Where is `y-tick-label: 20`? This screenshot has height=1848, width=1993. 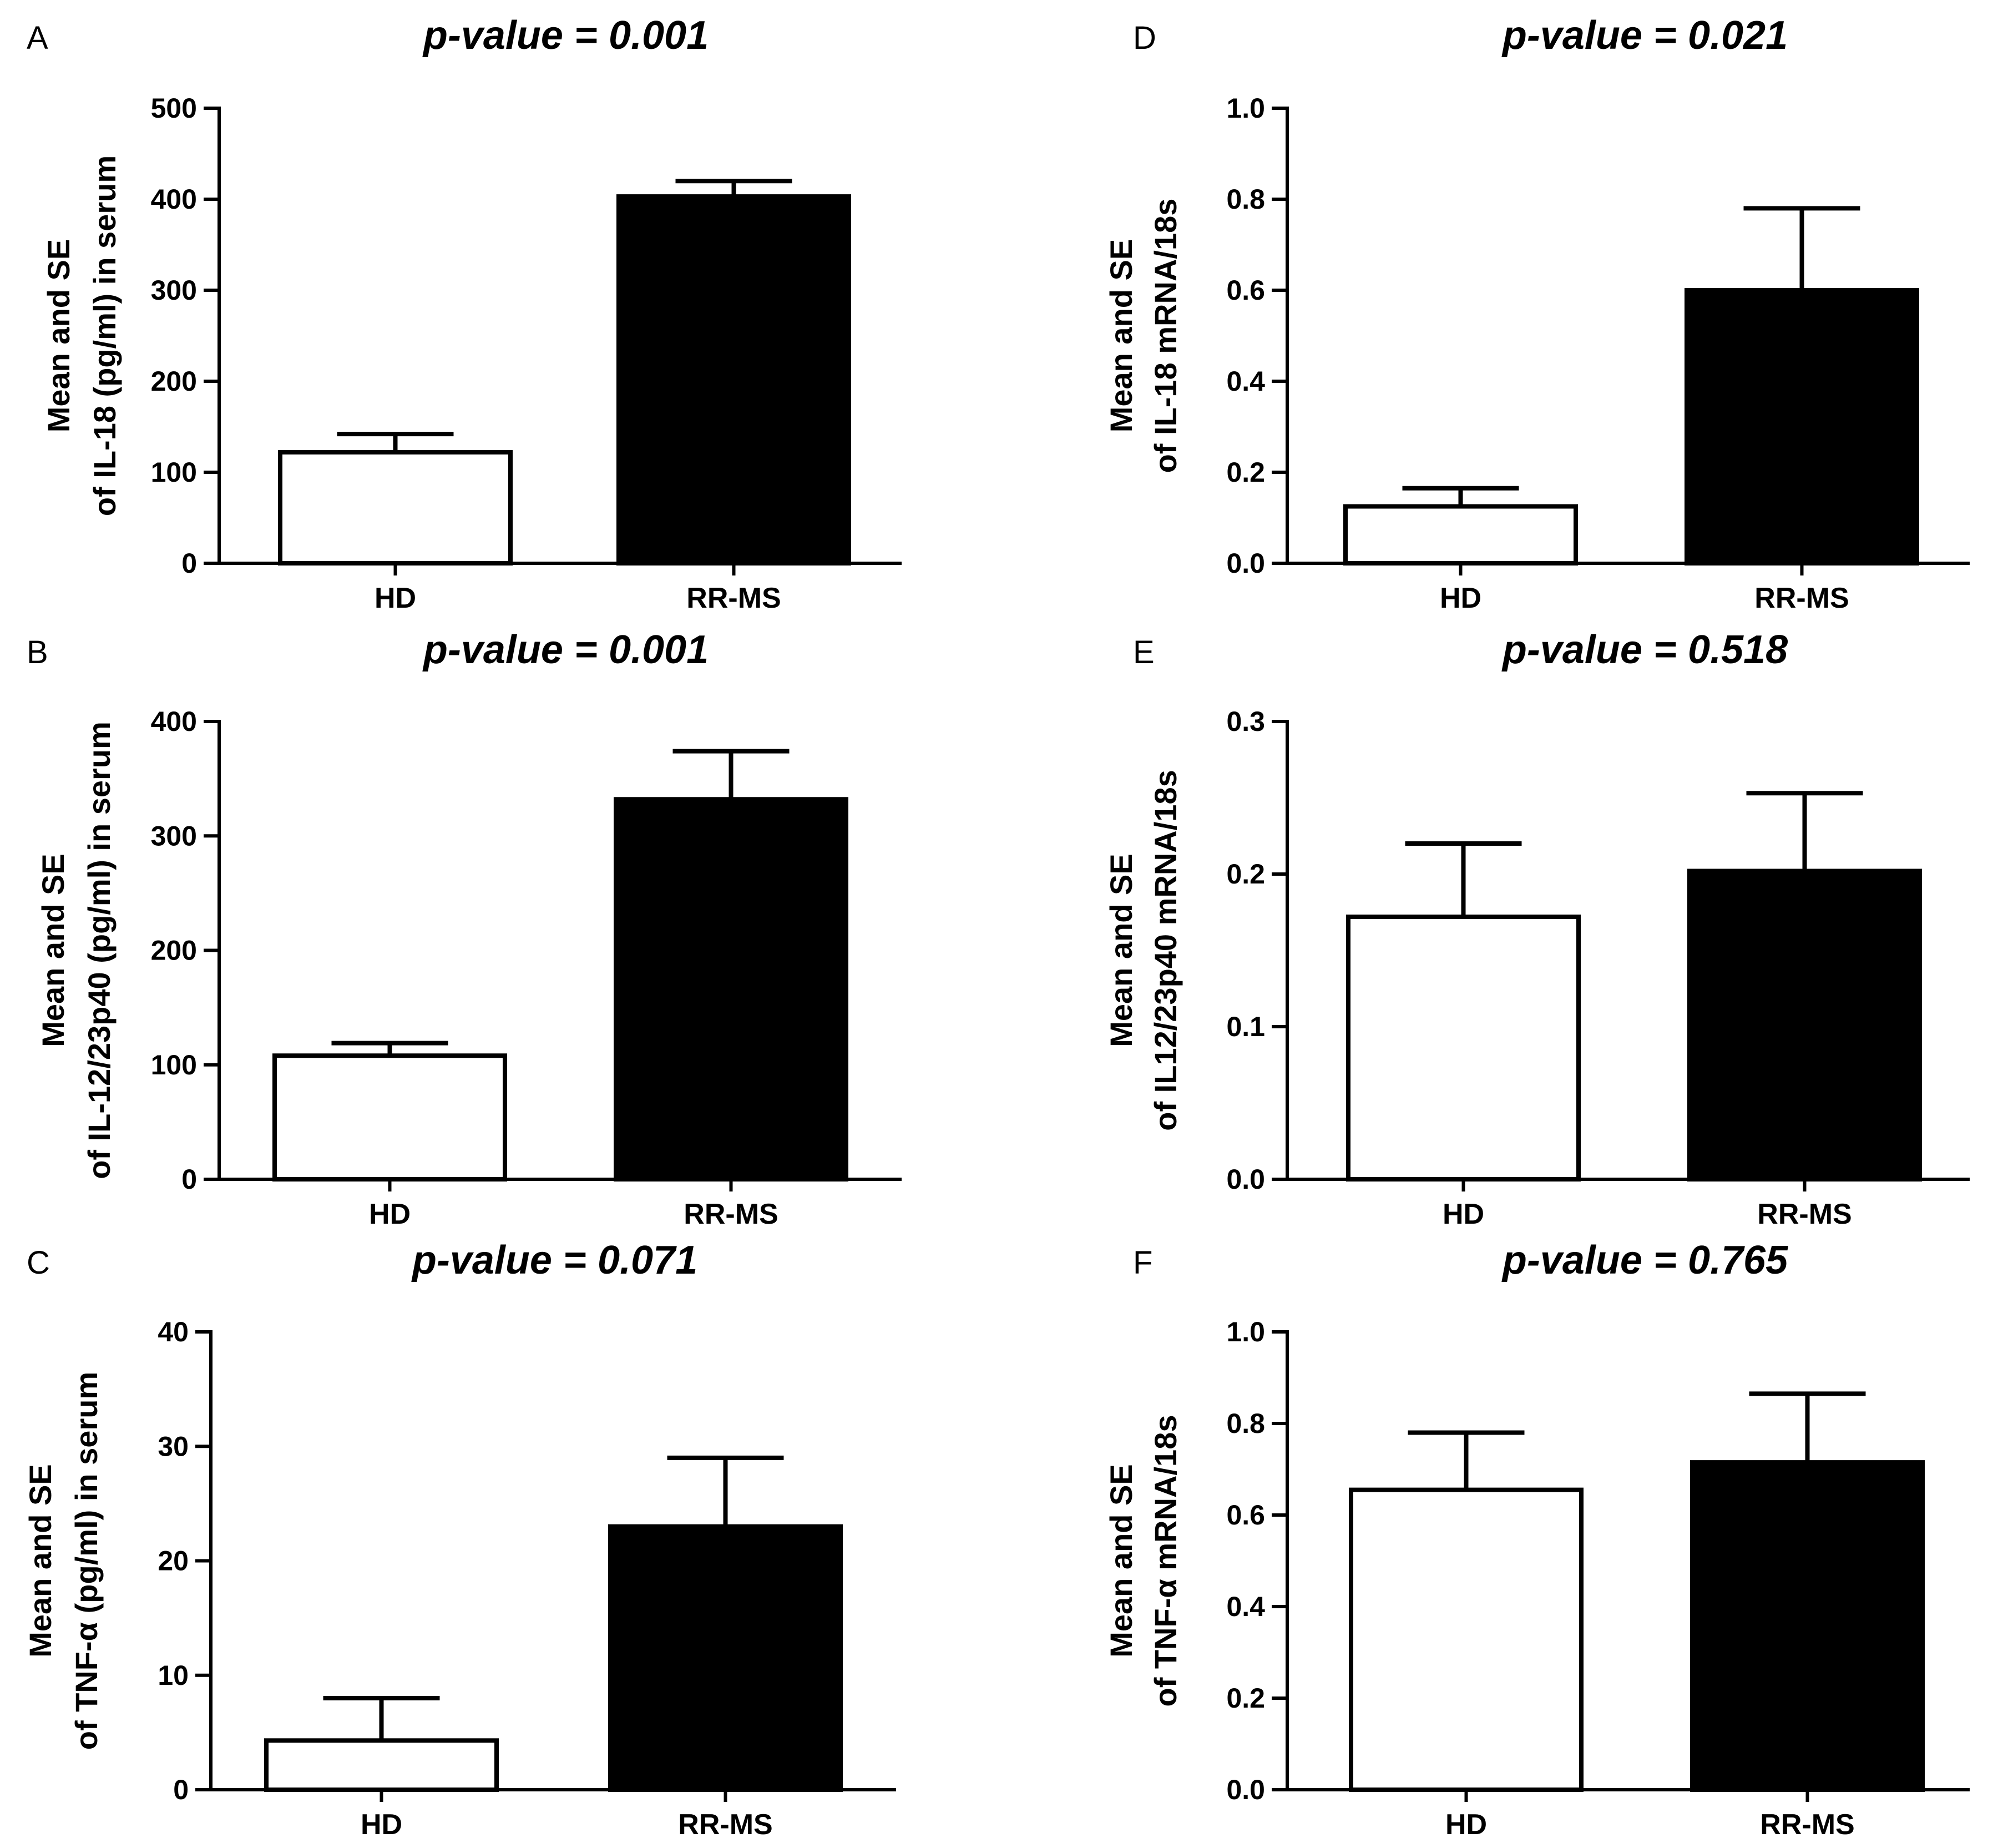
y-tick-label: 20 is located at coordinates (174, 1561).